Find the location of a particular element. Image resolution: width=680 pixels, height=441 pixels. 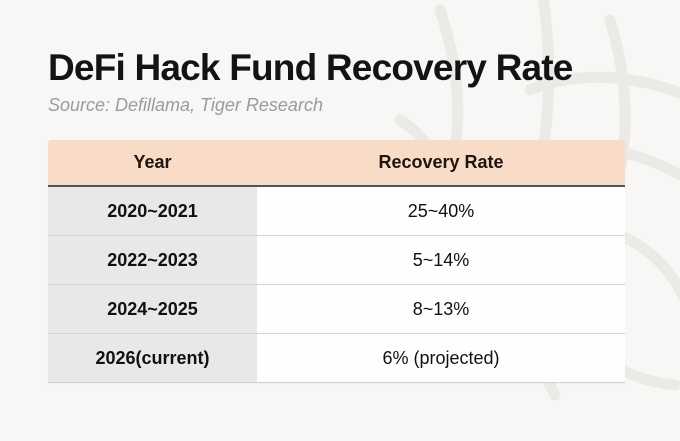

year-cell: 2024~2025 is located at coordinates (152, 309).